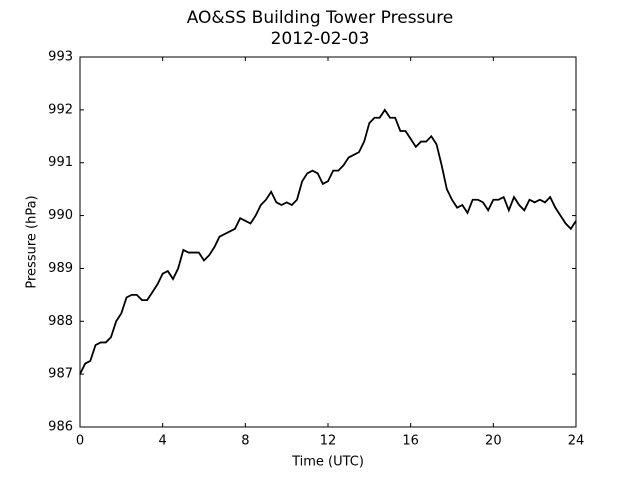 This screenshot has height=480, width=640. What do you see at coordinates (576, 441) in the screenshot?
I see `x-tick-label: 24` at bounding box center [576, 441].